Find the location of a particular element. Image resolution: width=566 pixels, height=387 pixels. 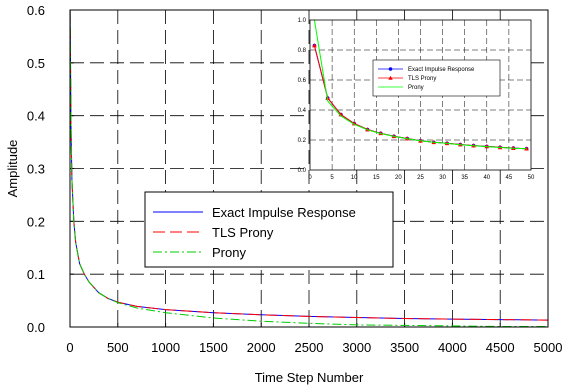

x-tick-label: 3000 is located at coordinates (356, 347).